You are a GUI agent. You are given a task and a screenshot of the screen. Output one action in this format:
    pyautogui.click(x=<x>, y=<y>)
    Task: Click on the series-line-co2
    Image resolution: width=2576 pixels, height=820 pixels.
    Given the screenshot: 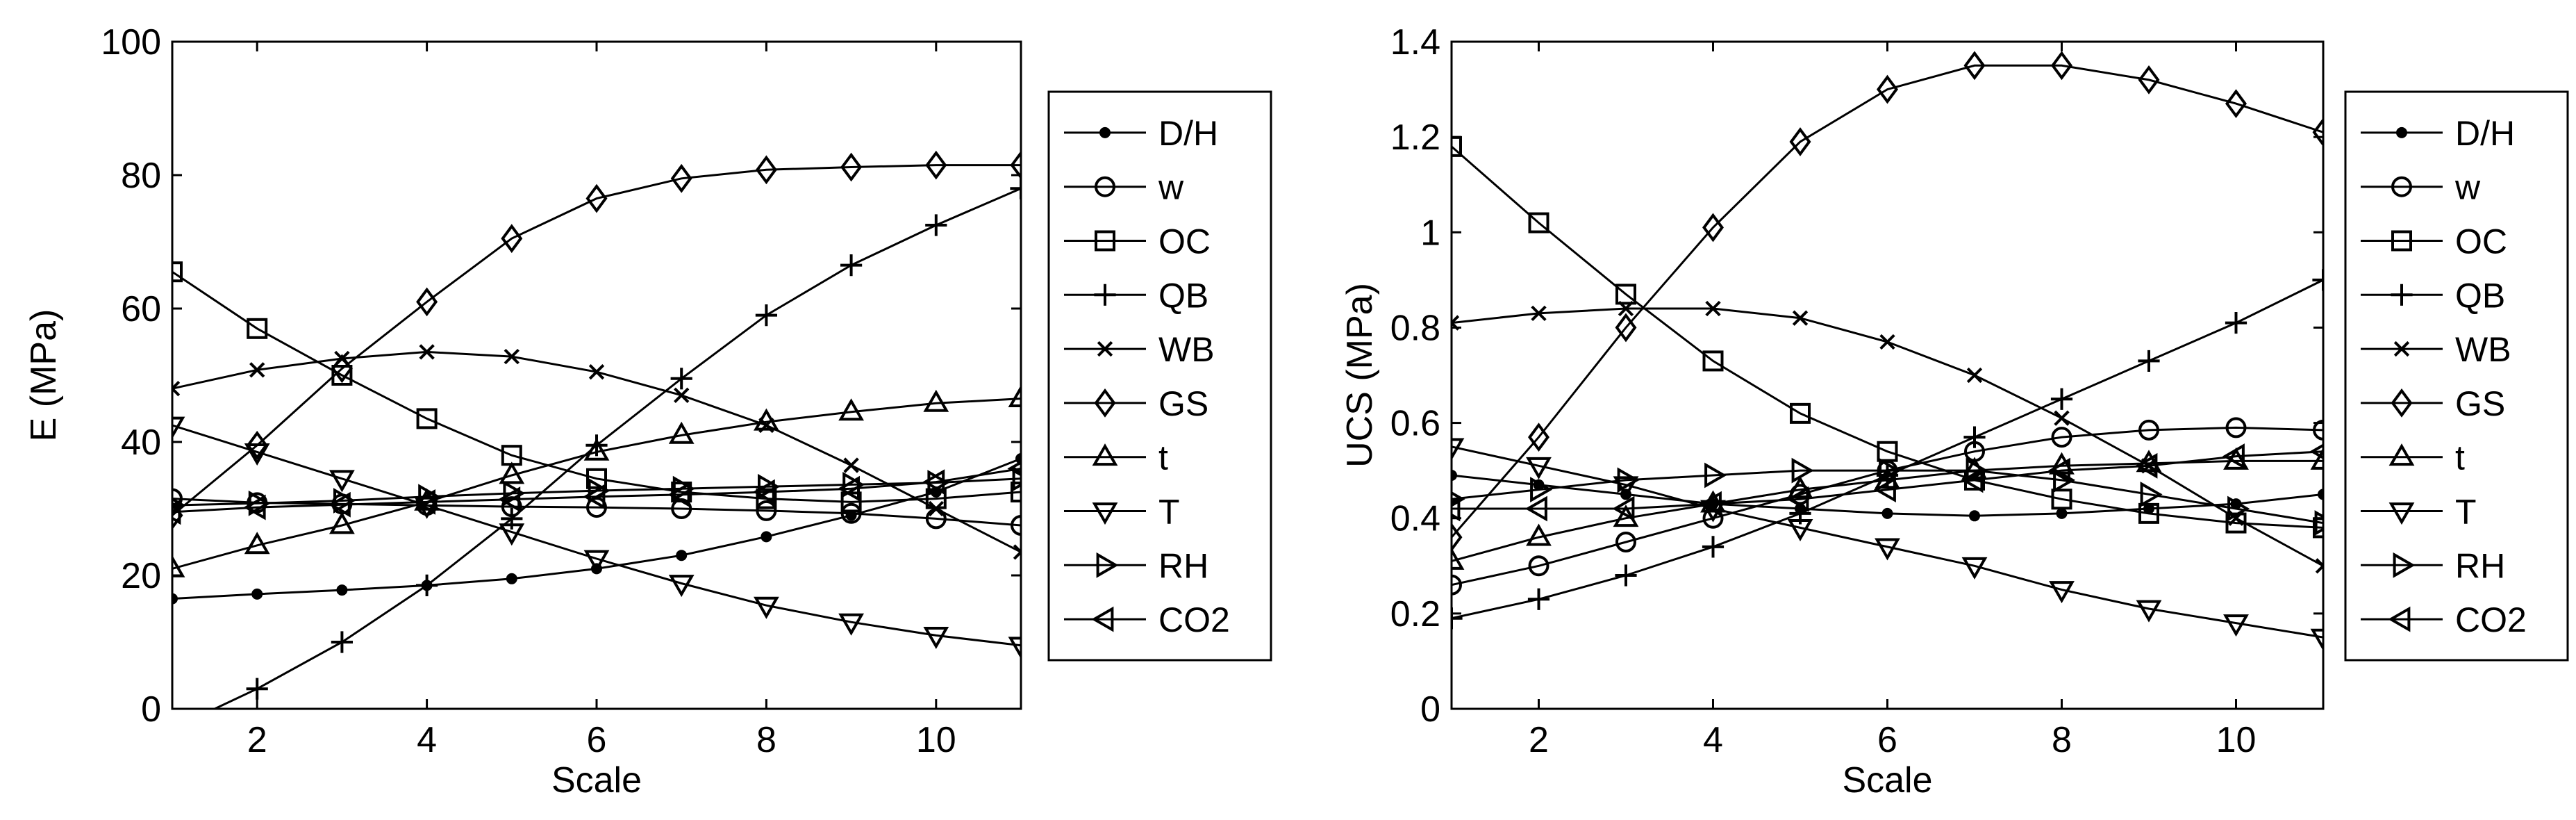 What is the action you would take?
    pyautogui.click(x=1887, y=480)
    